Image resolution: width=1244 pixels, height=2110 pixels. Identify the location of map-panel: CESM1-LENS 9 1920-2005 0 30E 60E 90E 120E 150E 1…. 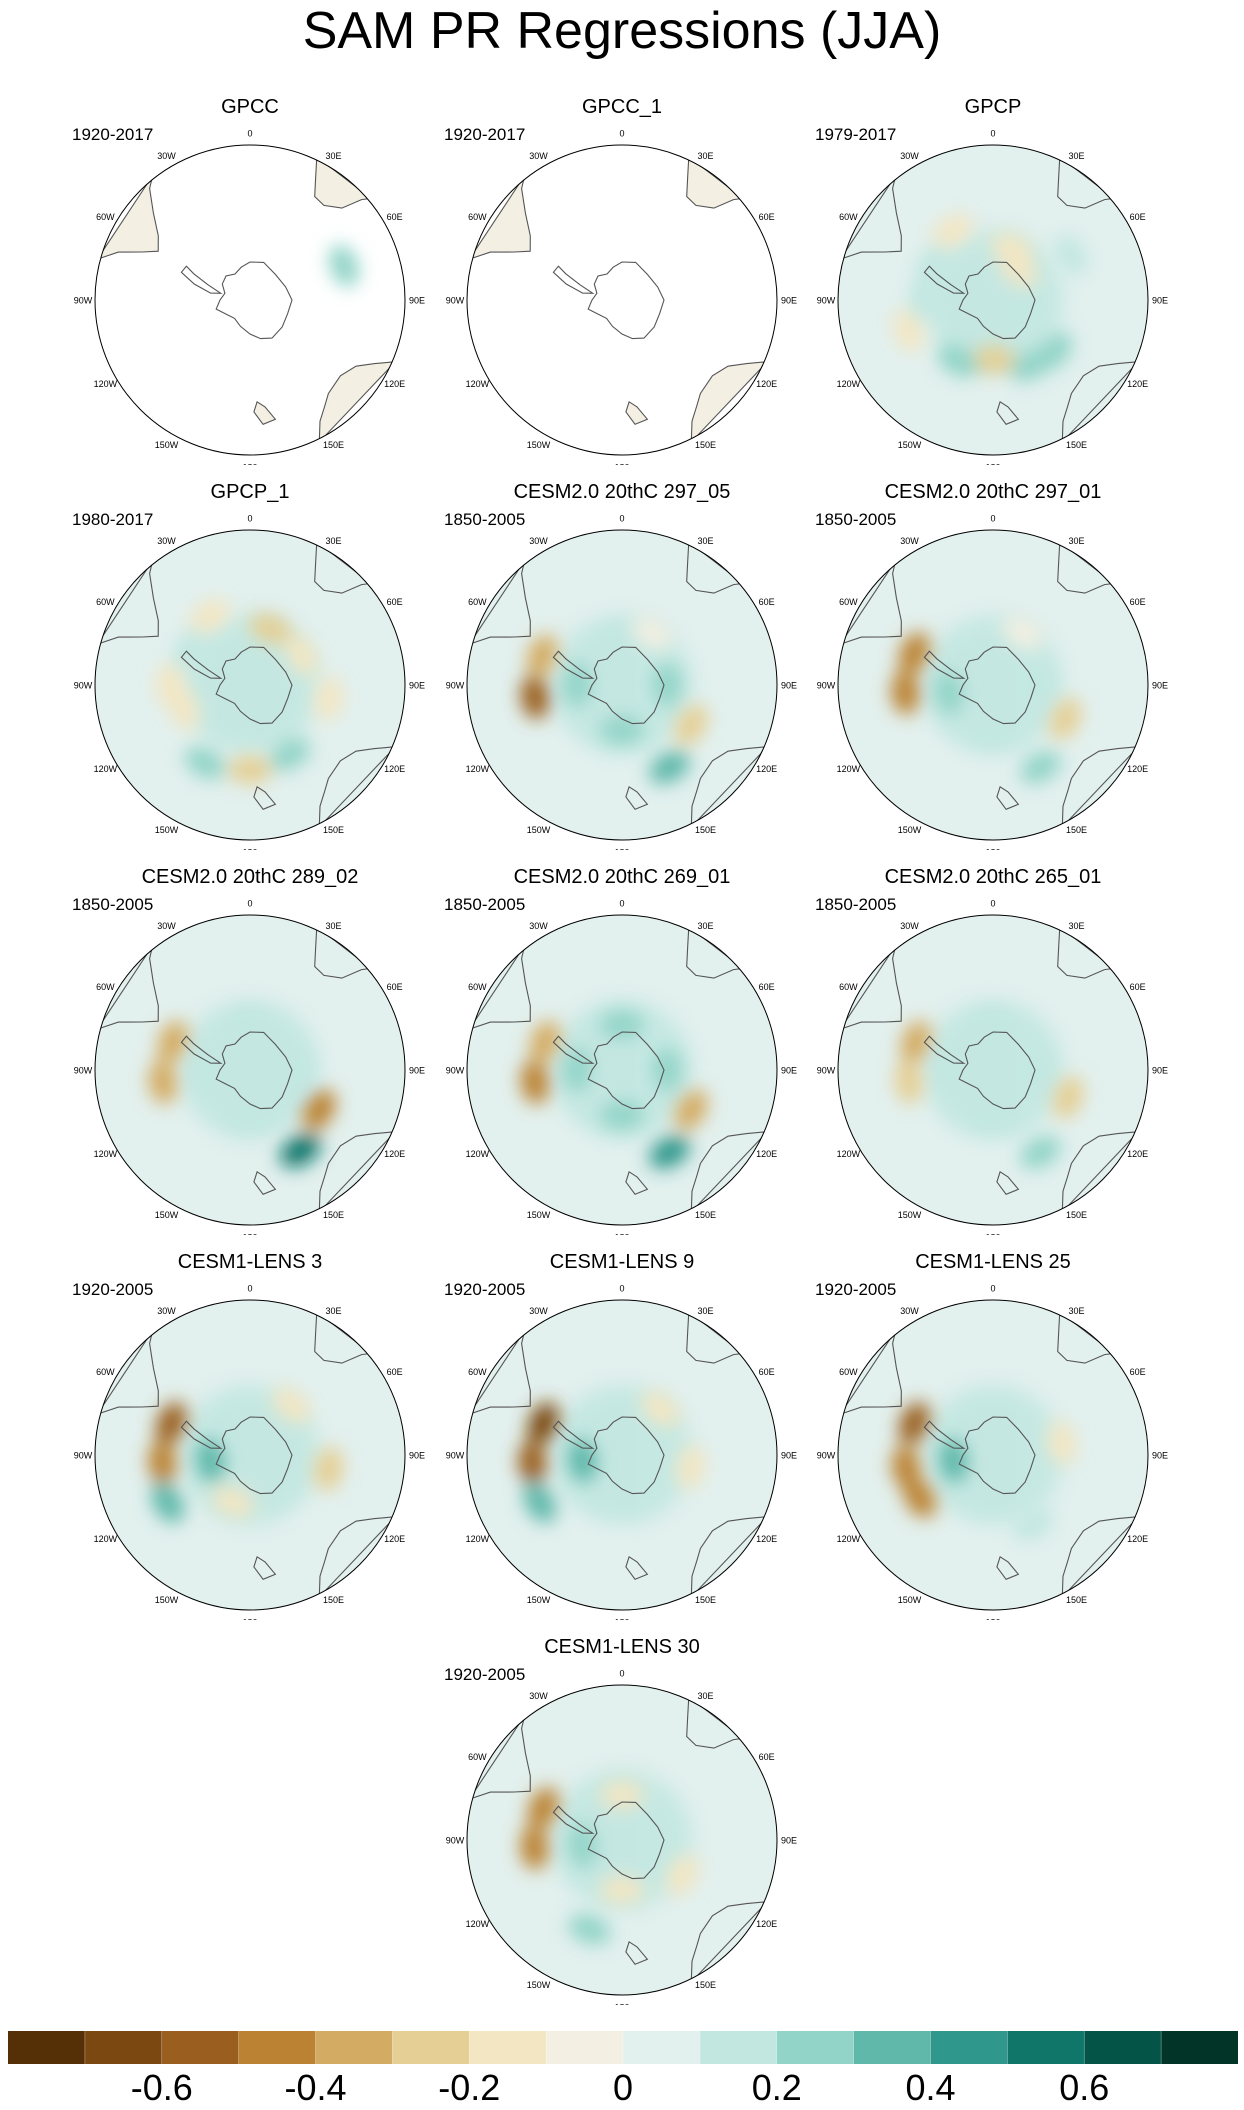
(622, 1435).